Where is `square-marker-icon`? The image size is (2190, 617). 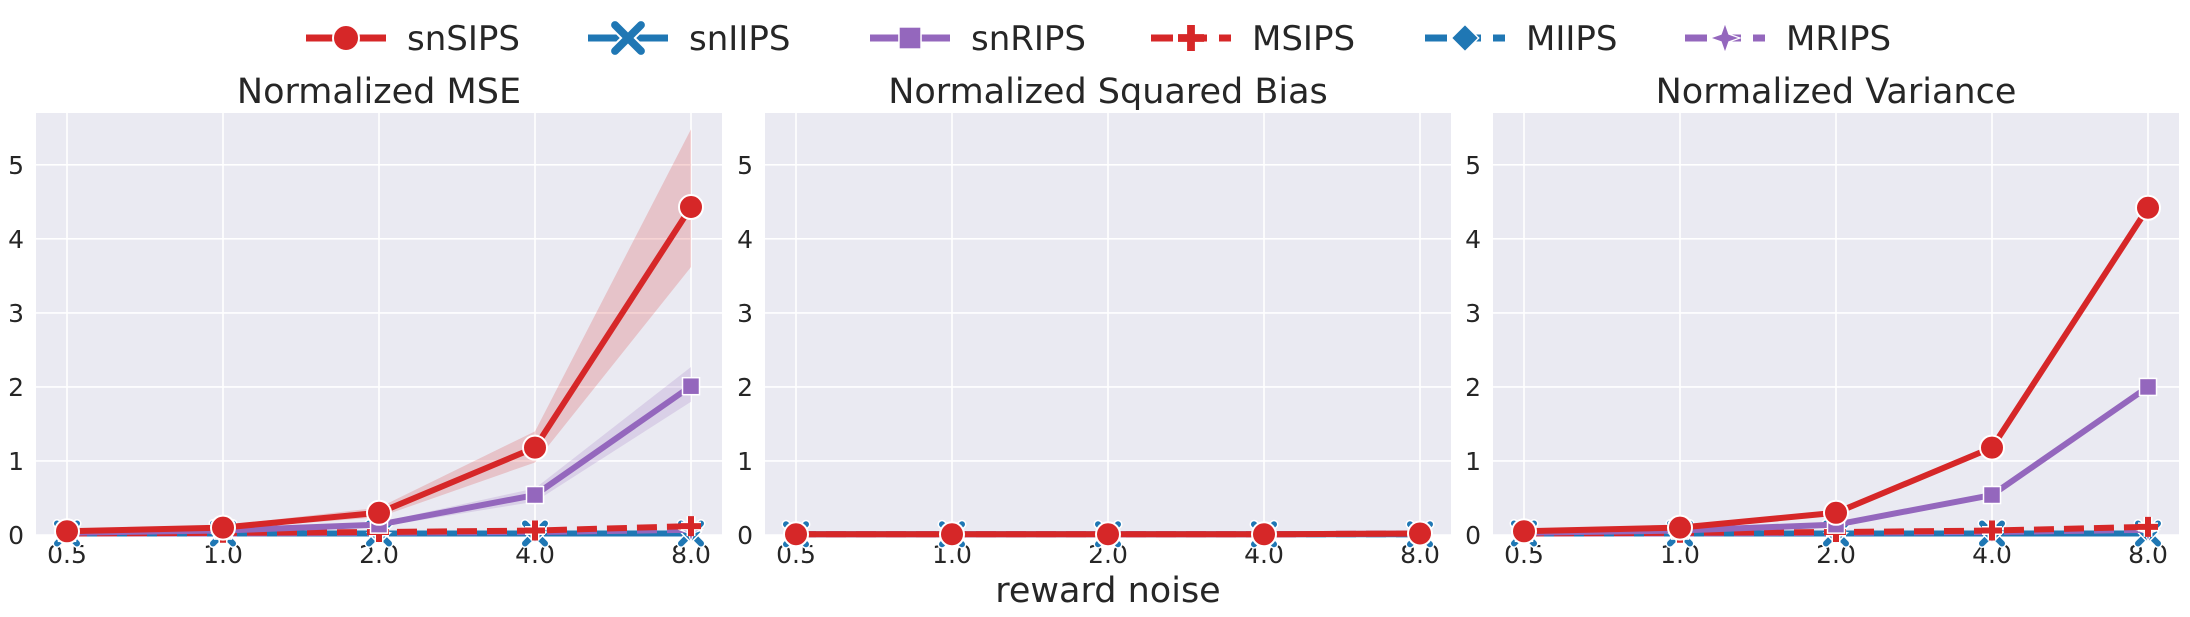
square-marker-icon is located at coordinates (910, 38).